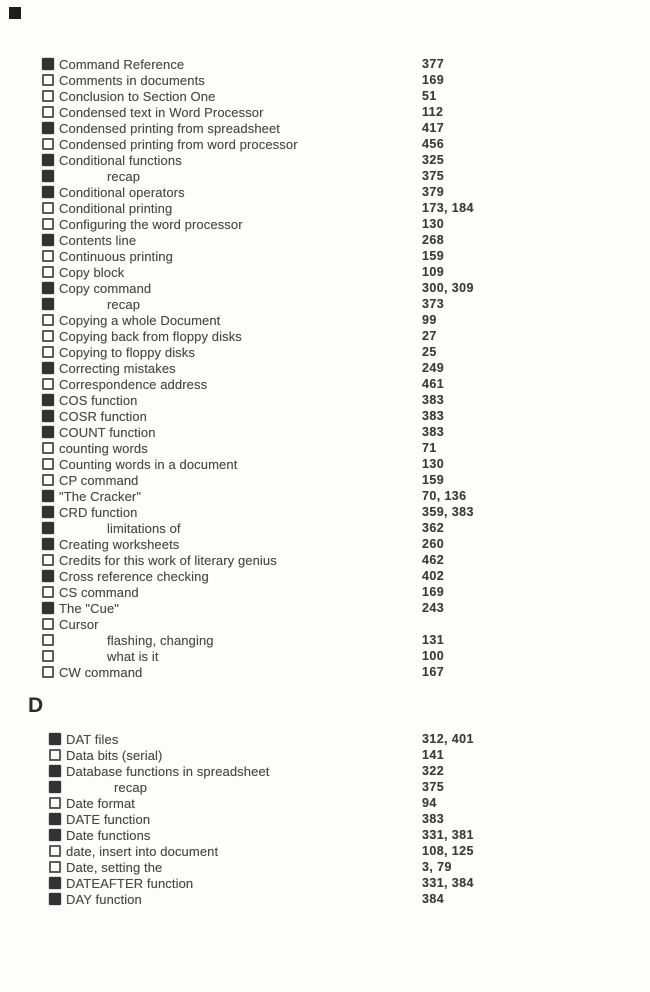 Image resolution: width=650 pixels, height=992 pixels. Describe the element at coordinates (148, 464) in the screenshot. I see `entry-label: Counting words in a document` at that location.